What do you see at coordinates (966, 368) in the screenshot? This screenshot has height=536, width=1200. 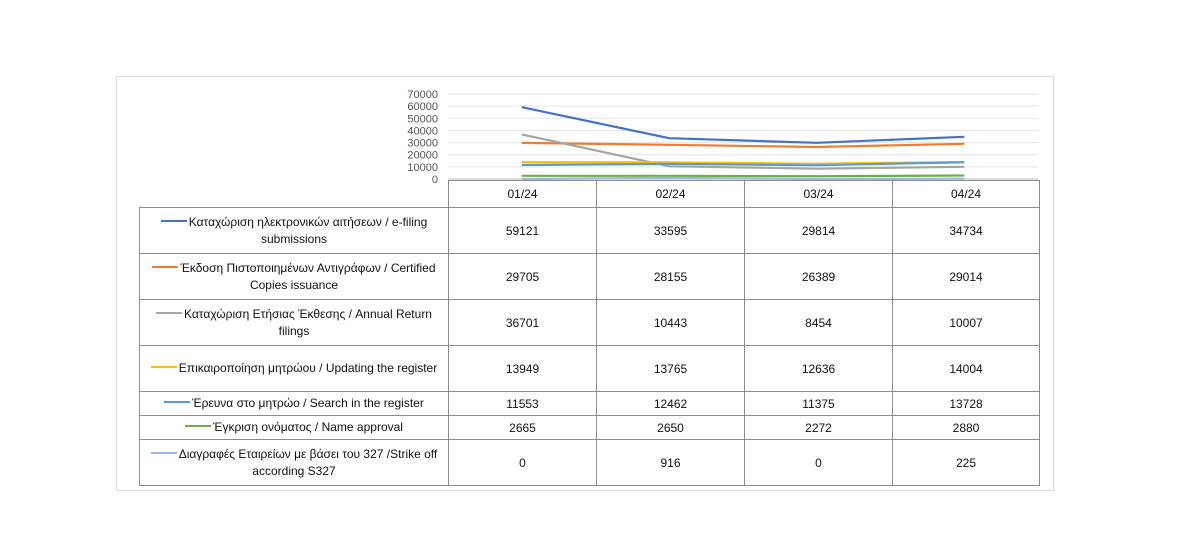 I see `table-cell: 14004` at bounding box center [966, 368].